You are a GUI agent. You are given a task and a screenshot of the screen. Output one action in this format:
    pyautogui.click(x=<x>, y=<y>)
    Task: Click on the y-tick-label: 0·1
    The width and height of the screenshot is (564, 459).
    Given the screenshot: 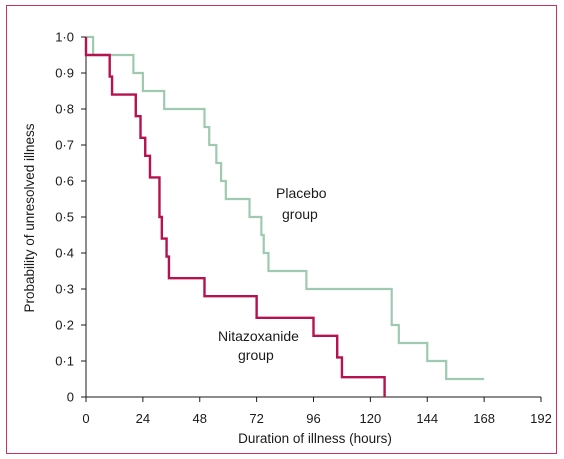 What is the action you would take?
    pyautogui.click(x=64, y=361)
    